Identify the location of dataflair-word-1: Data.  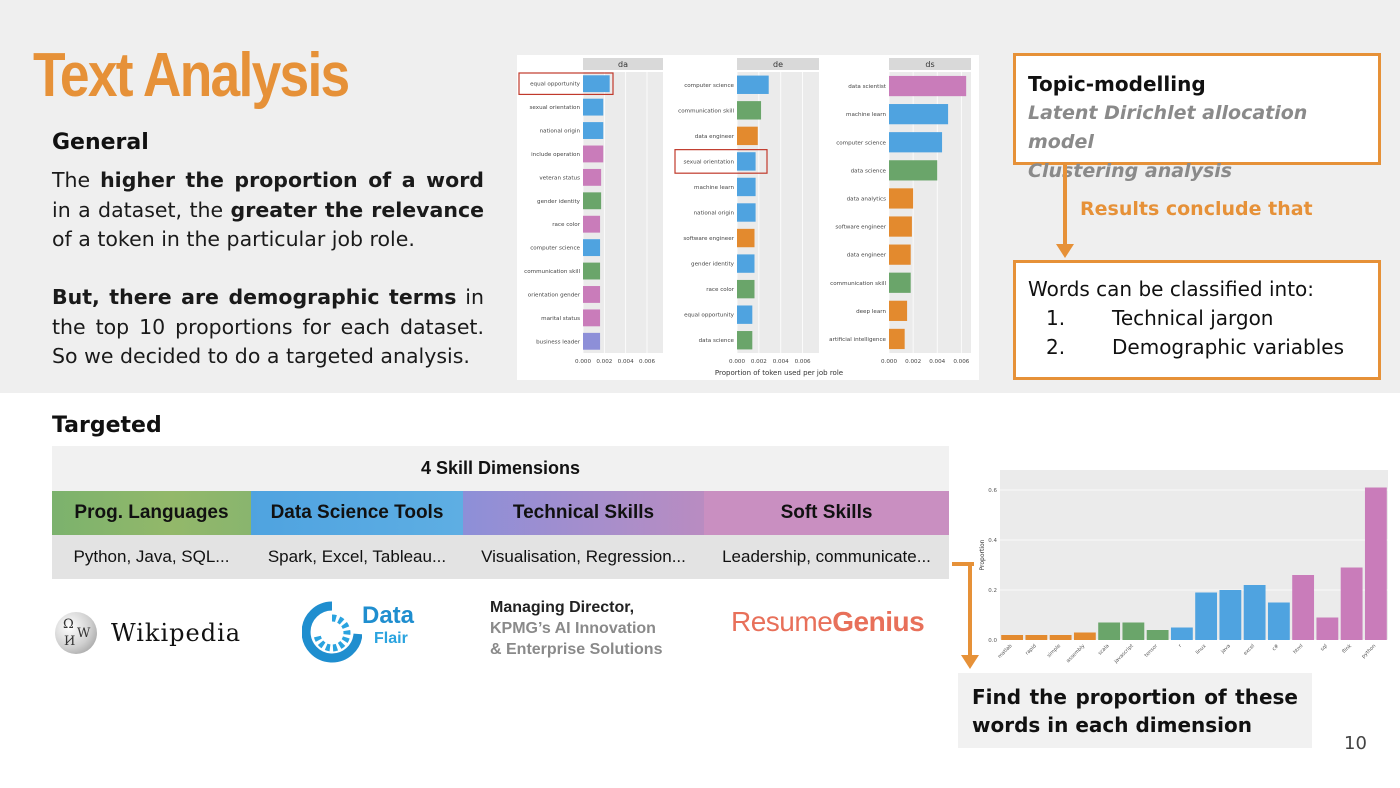
(388, 615).